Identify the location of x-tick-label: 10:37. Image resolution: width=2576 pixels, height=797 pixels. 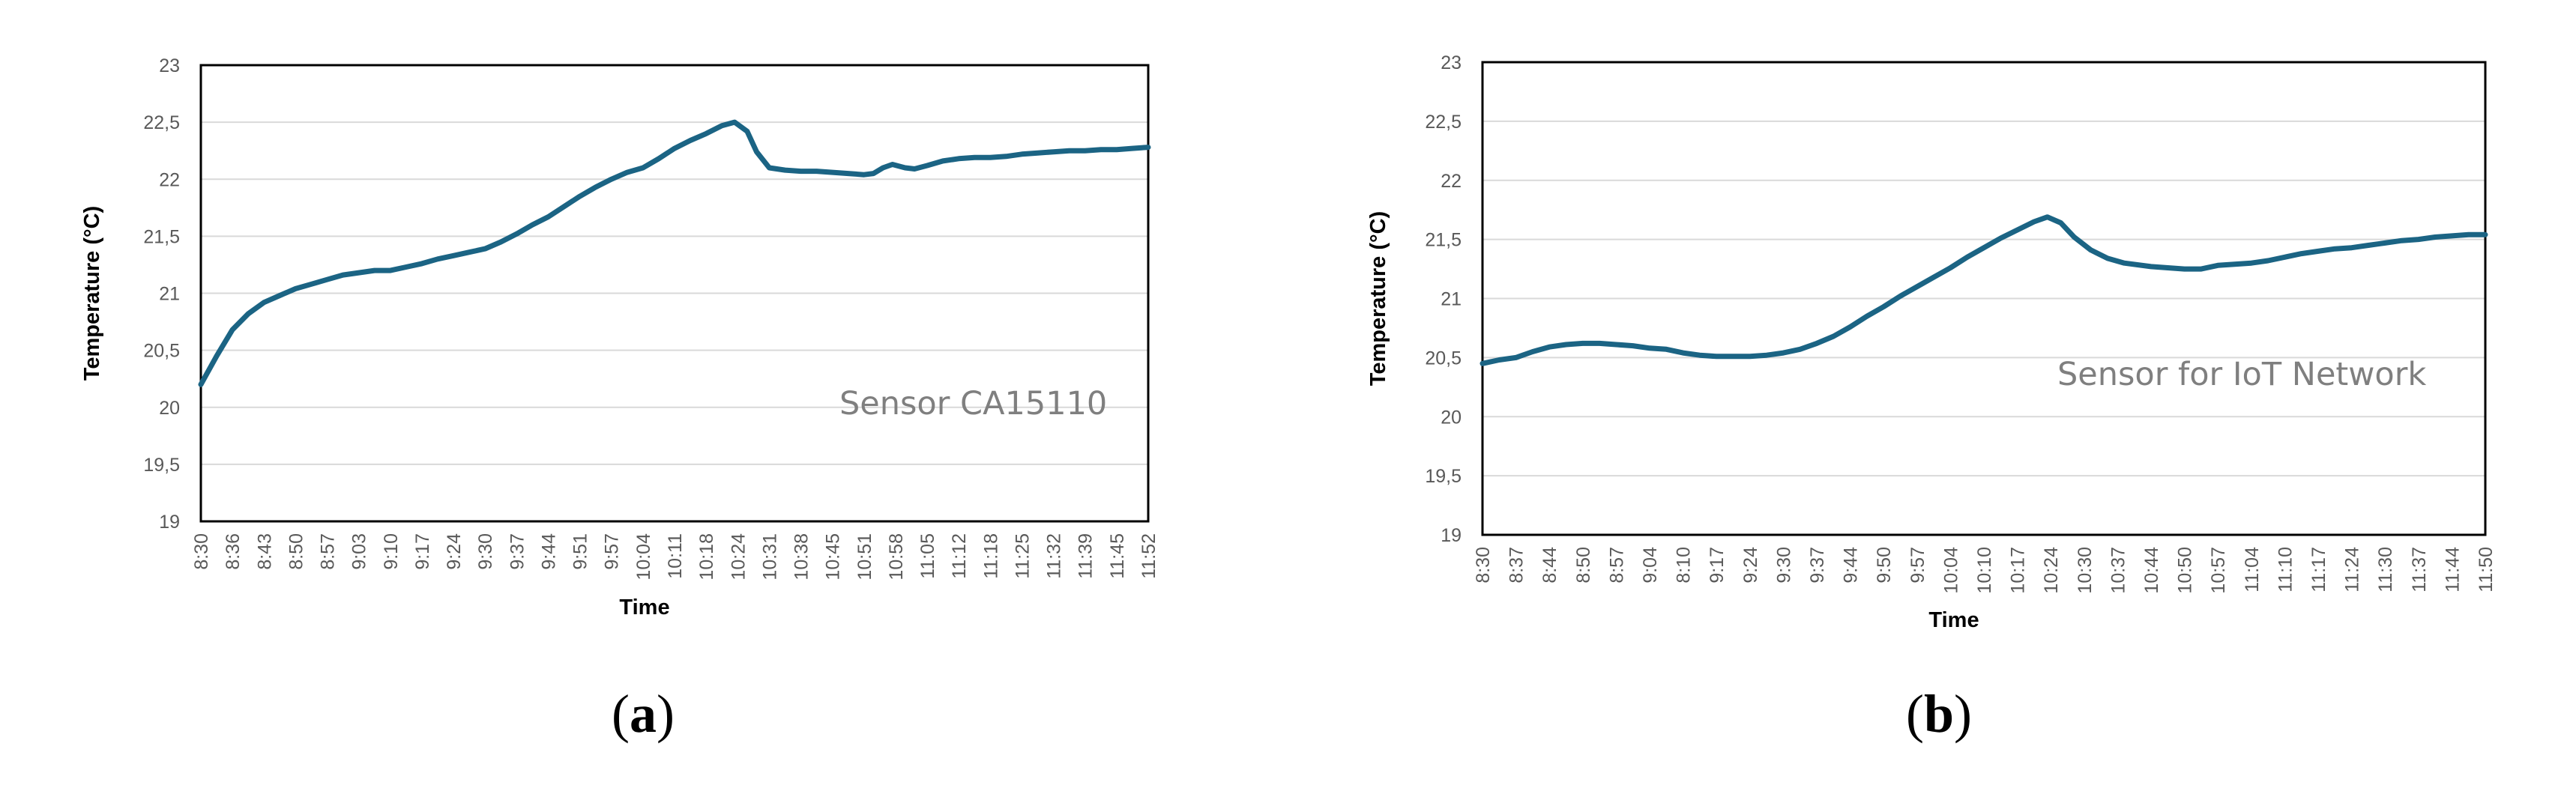
(2118, 570).